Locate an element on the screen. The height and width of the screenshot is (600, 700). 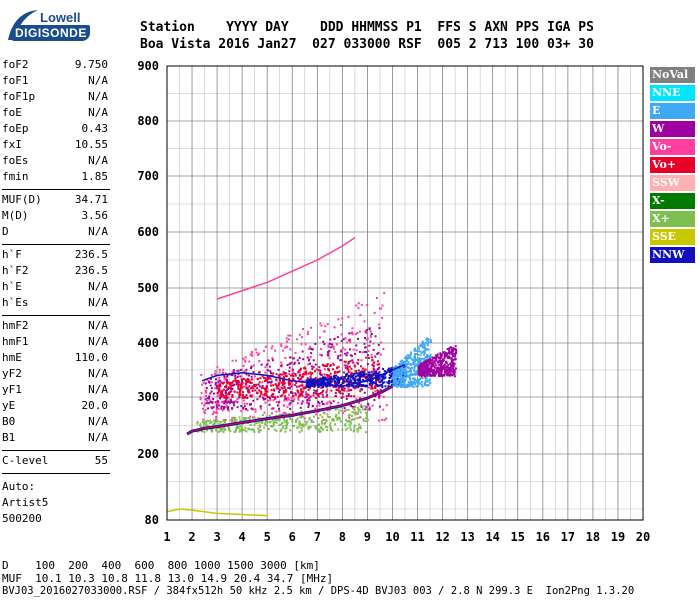
param-name: h`F is located at coordinates (12, 254).